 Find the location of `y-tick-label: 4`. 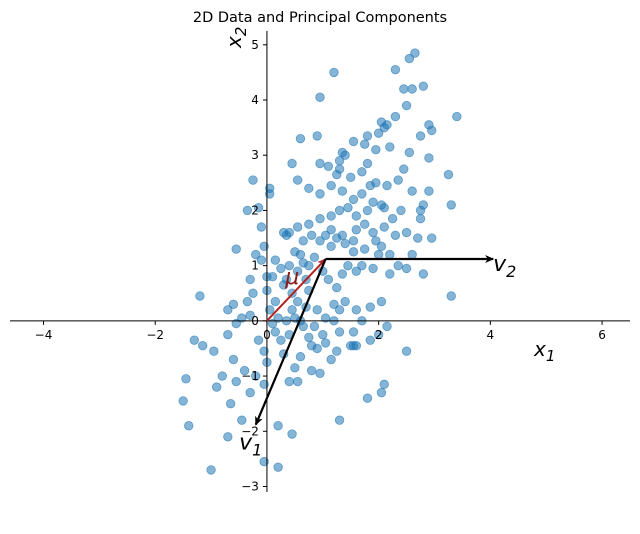

y-tick-label: 4 is located at coordinates (255, 100).